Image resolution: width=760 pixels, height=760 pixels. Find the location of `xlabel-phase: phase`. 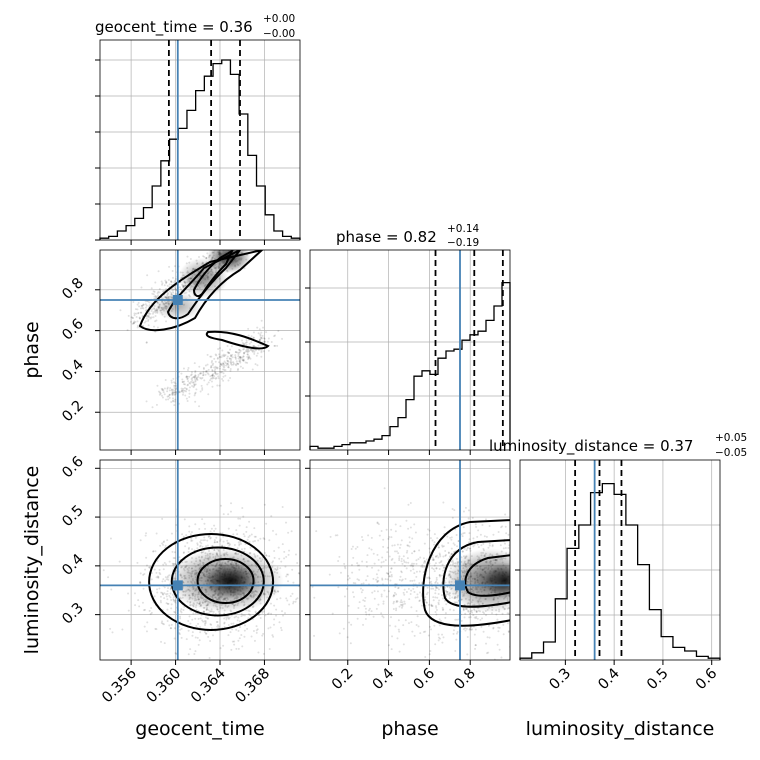

xlabel-phase: phase is located at coordinates (409, 729).